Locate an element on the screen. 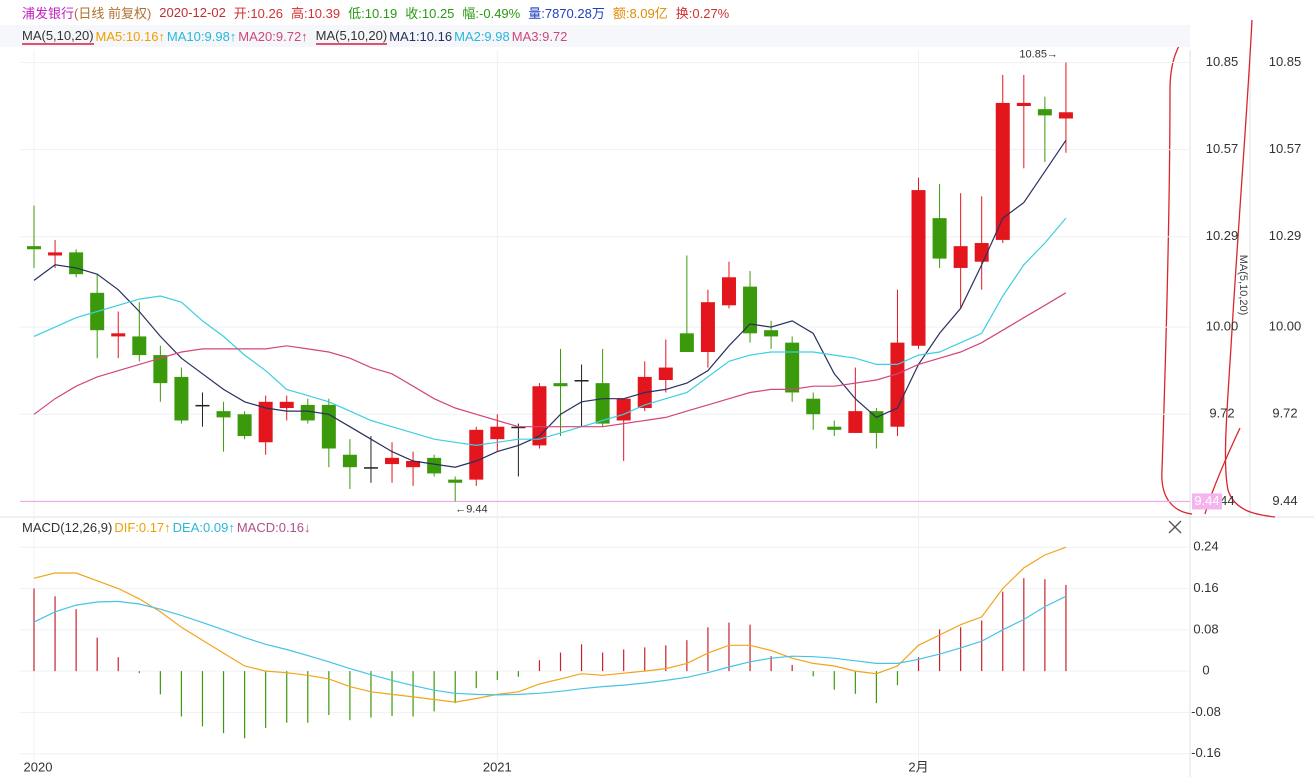 This screenshot has width=1314, height=777. legend-item: MA1:10.16 is located at coordinates (421, 36).